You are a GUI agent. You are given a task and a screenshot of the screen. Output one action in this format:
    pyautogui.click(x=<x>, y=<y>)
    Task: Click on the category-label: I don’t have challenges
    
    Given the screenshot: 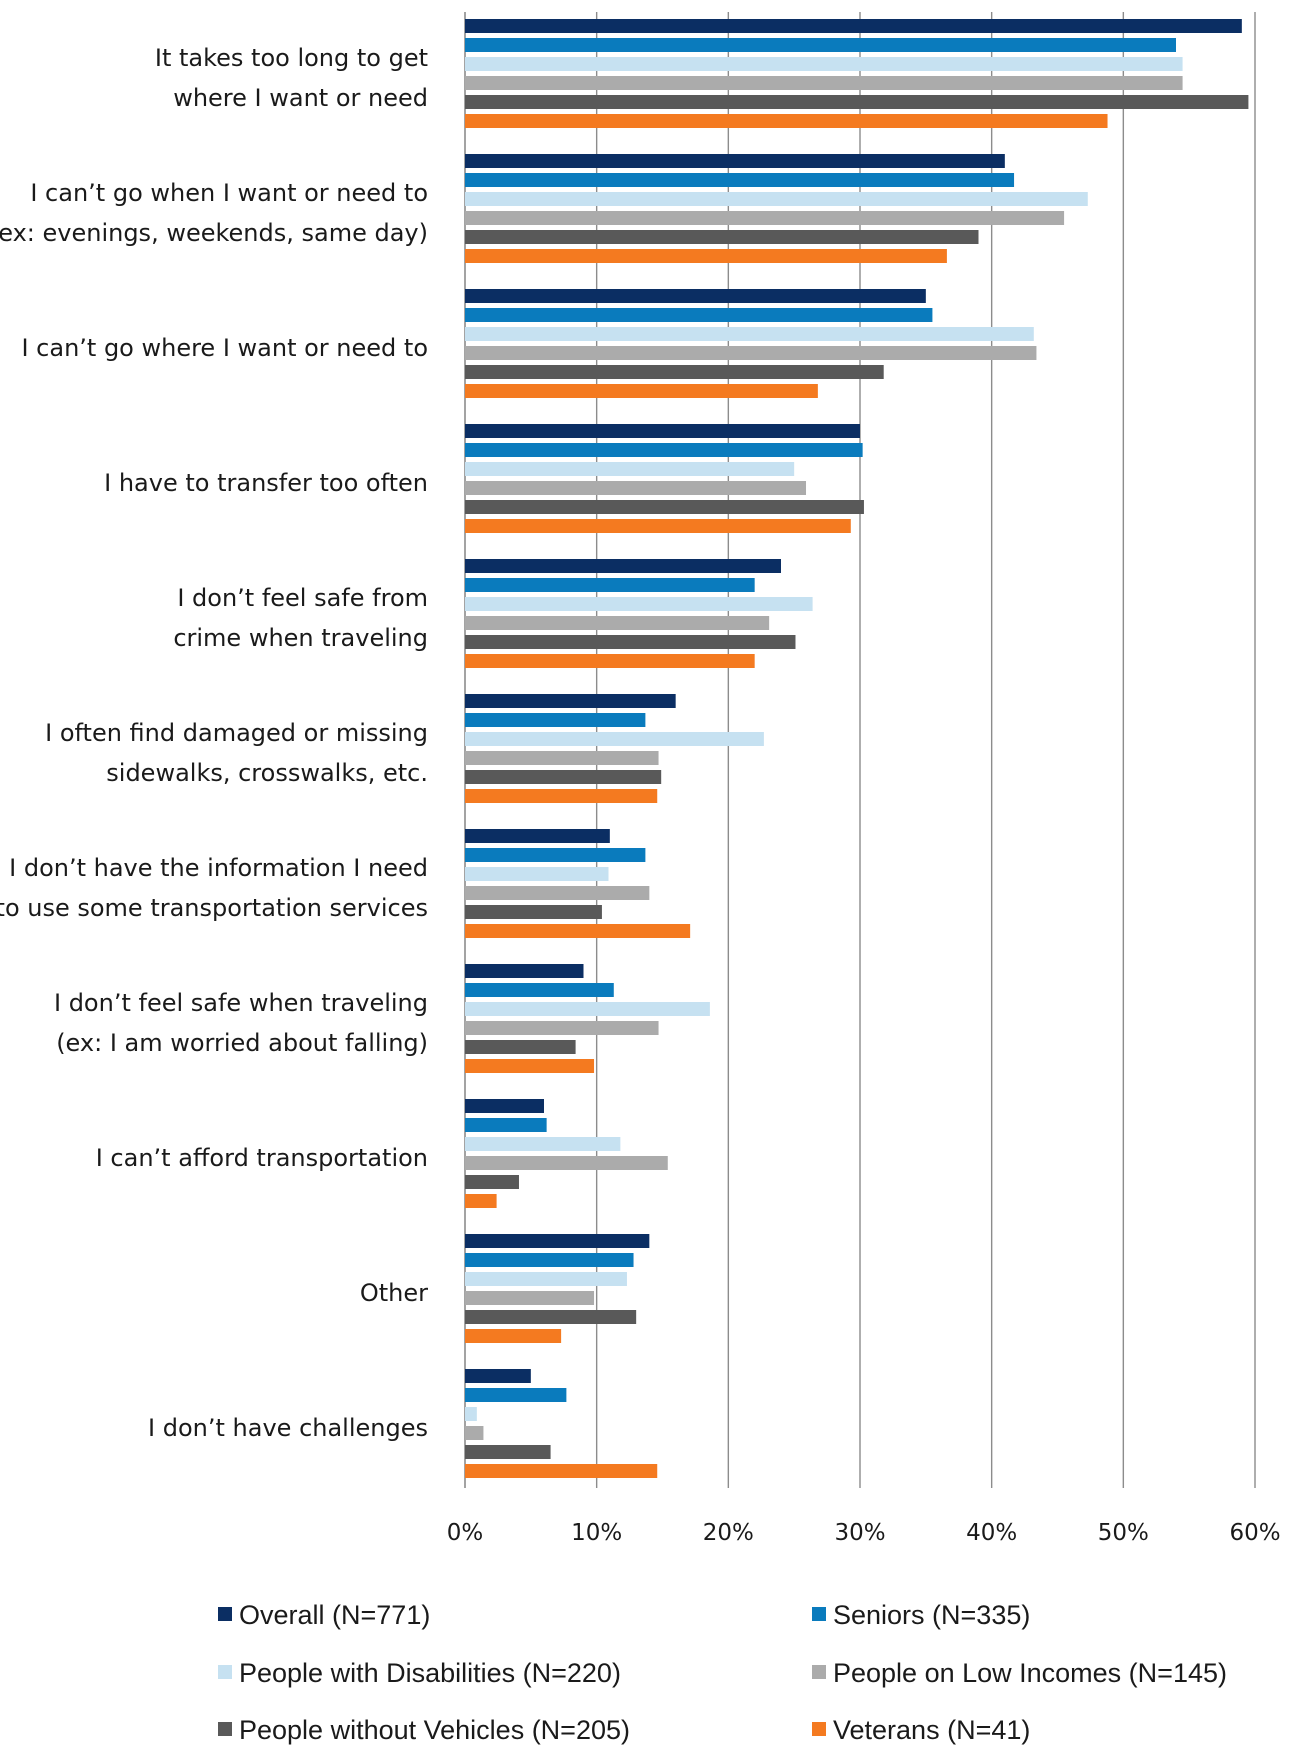 What is the action you would take?
    pyautogui.click(x=288, y=1428)
    